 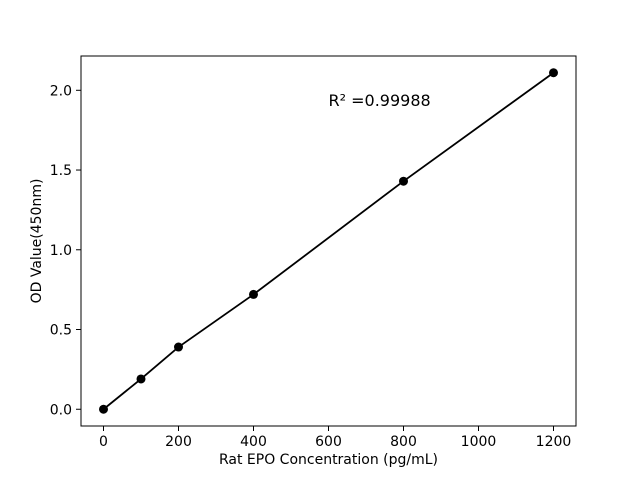 What do you see at coordinates (253, 442) in the screenshot?
I see `x-tick-label: 400` at bounding box center [253, 442].